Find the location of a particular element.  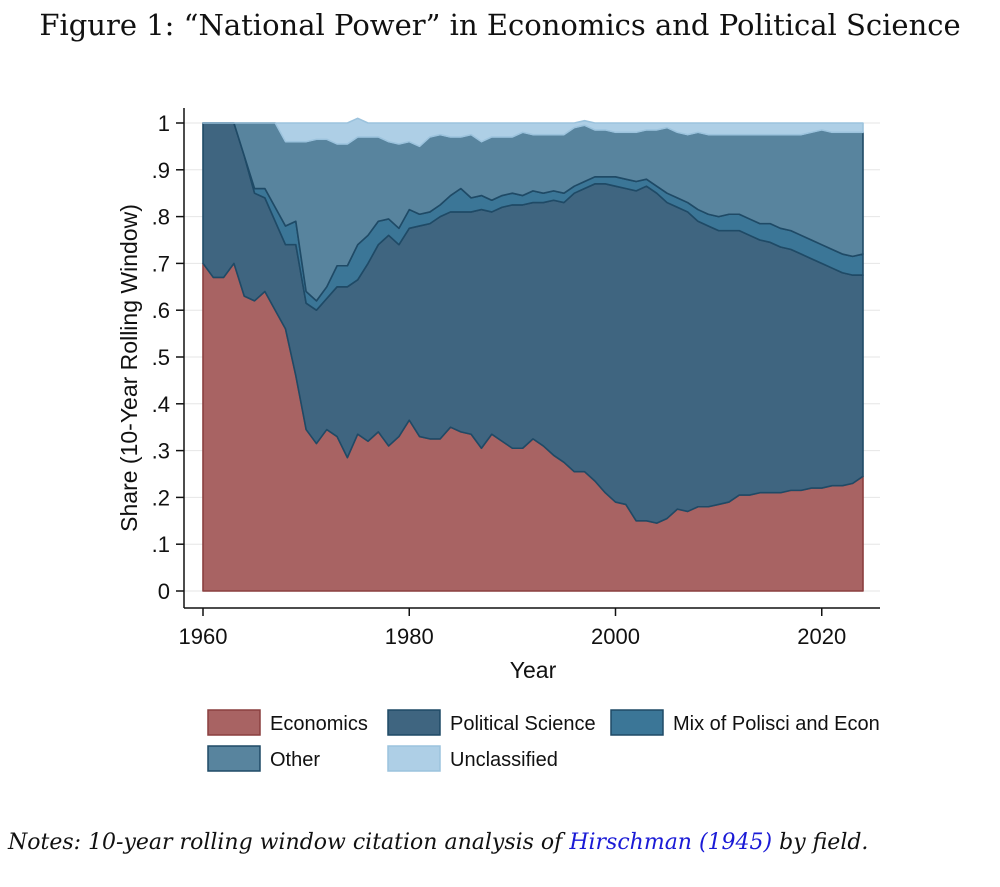

y-tick-label: .9 is located at coordinates (161, 170).